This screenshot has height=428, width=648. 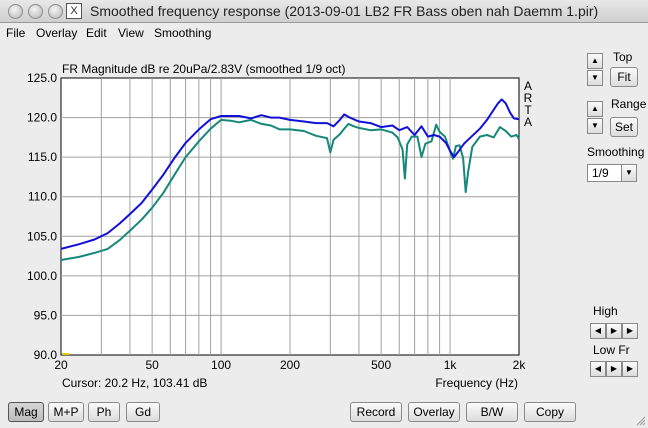 I want to click on x-tick-label: 2k, so click(x=520, y=365).